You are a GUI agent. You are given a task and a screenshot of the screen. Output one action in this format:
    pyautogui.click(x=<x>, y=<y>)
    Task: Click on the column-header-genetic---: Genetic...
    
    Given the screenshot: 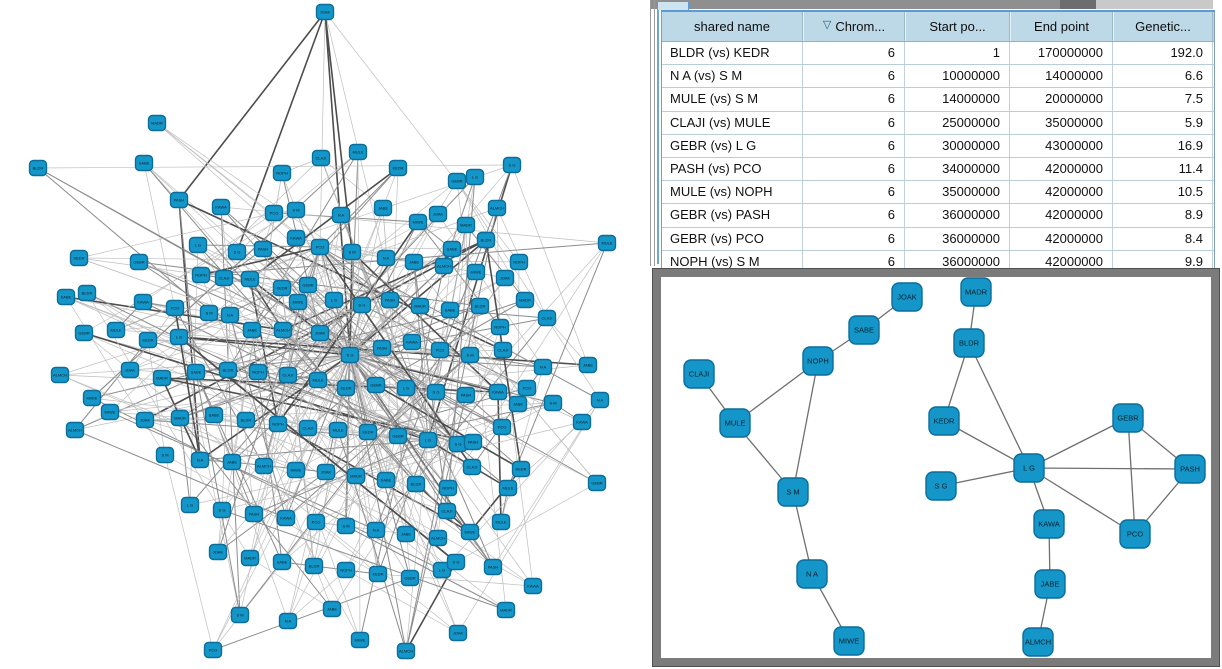 What is the action you would take?
    pyautogui.click(x=1163, y=26)
    